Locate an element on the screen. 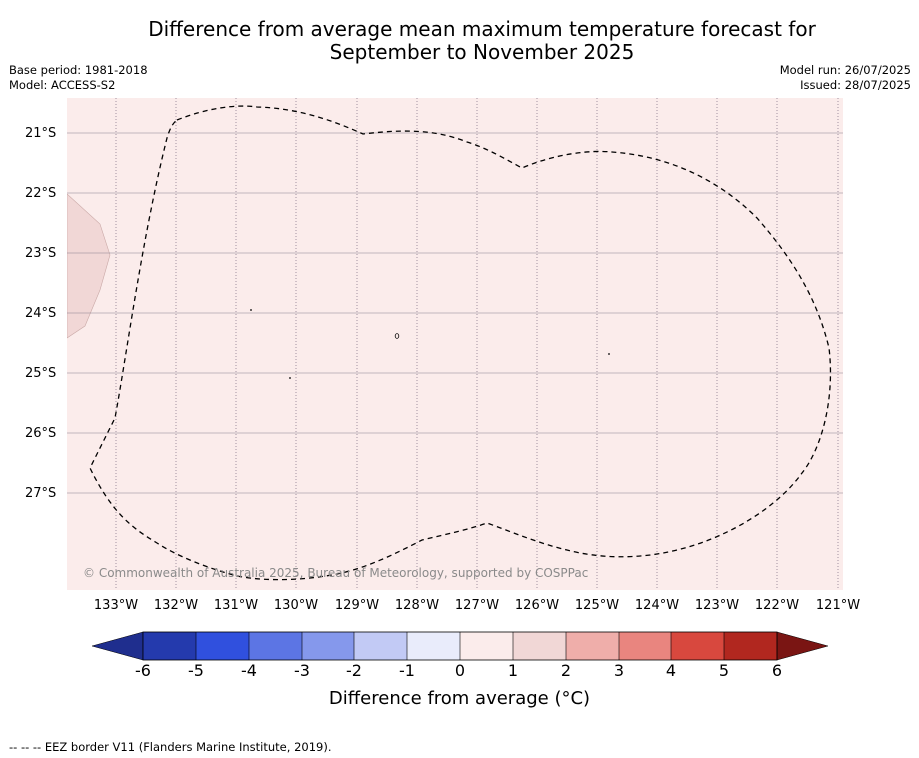 The width and height of the screenshot is (919, 758). colorbar-tick-minus4: -4 is located at coordinates (249, 670).